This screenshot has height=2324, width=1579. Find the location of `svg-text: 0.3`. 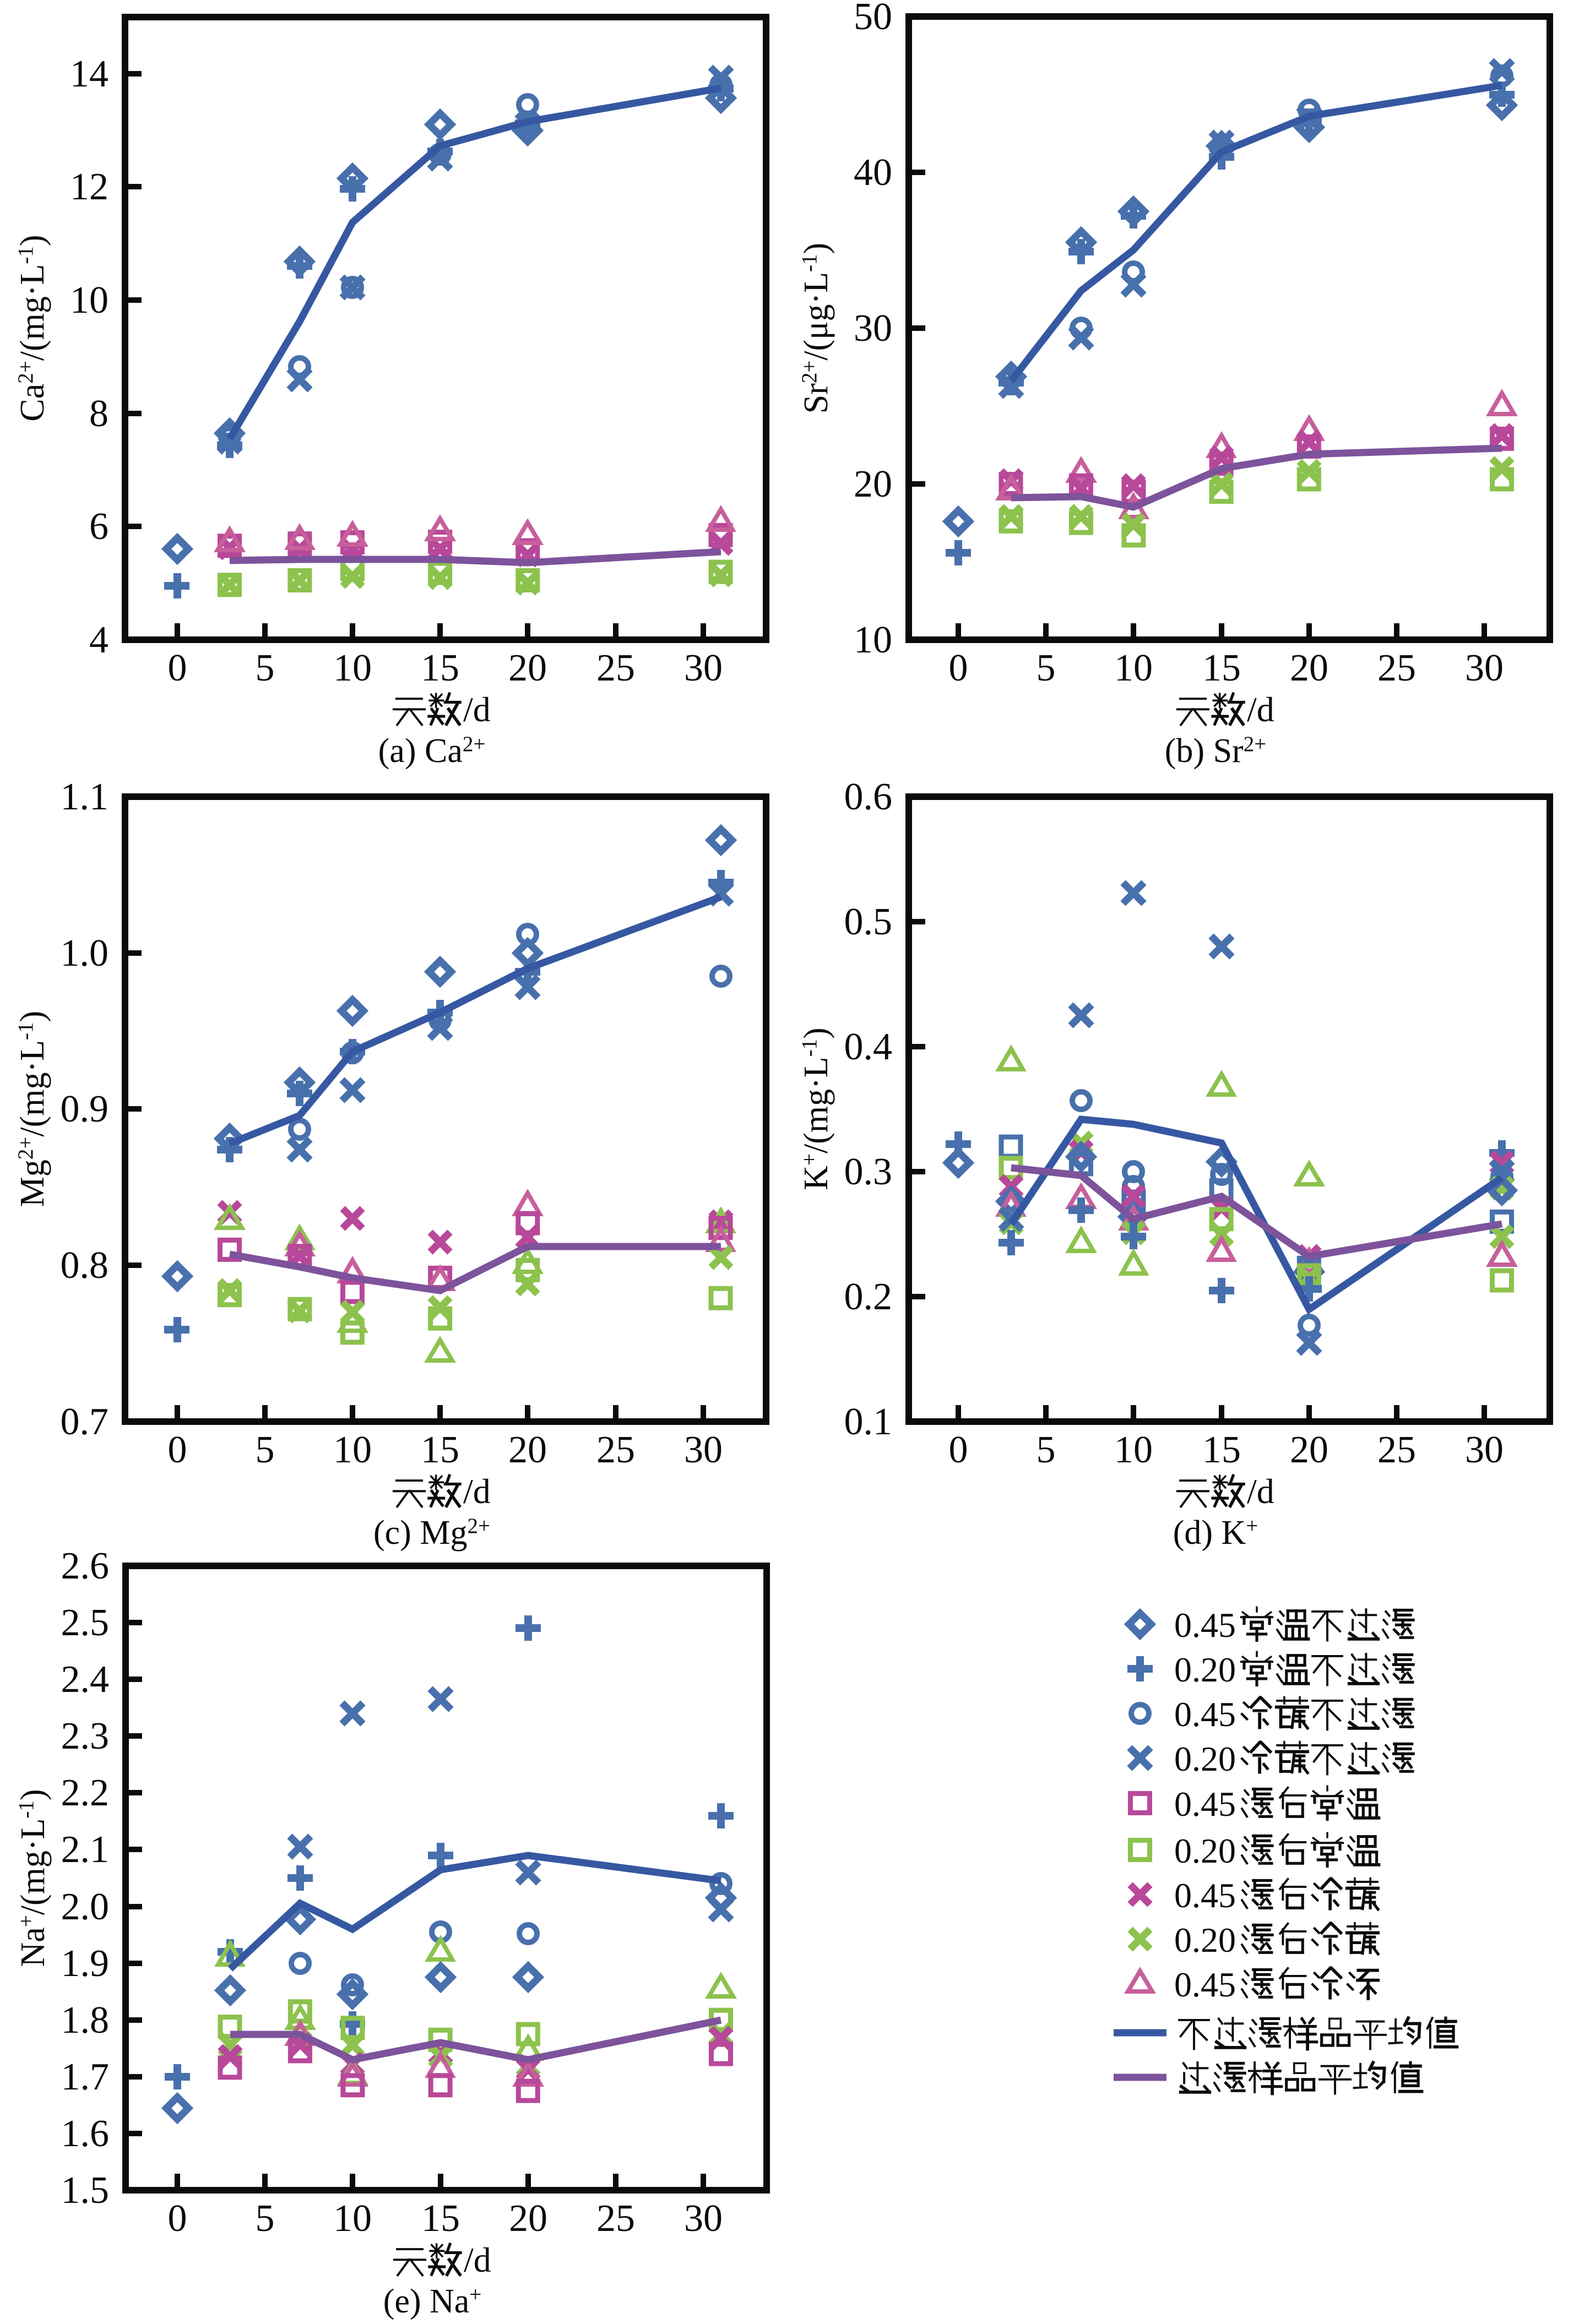

svg-text: 0.3 is located at coordinates (868, 1172).